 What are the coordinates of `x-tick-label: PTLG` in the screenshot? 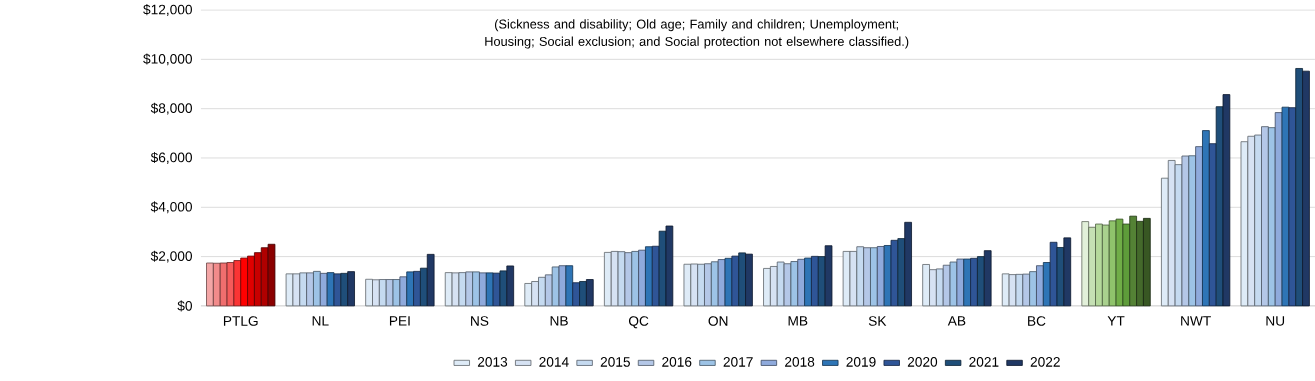 It's located at (240, 321).